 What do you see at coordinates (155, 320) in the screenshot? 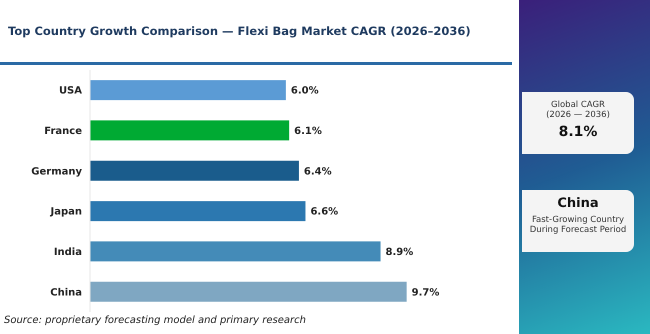
I see `source-note: Source: proprietary forecasting model and primary research` at bounding box center [155, 320].